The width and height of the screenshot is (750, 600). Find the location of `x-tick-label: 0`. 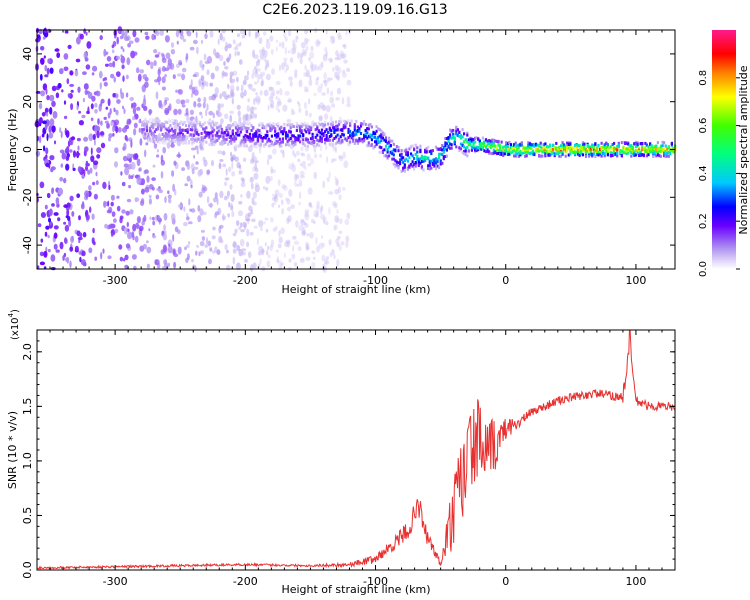

x-tick-label: 0 is located at coordinates (505, 280).